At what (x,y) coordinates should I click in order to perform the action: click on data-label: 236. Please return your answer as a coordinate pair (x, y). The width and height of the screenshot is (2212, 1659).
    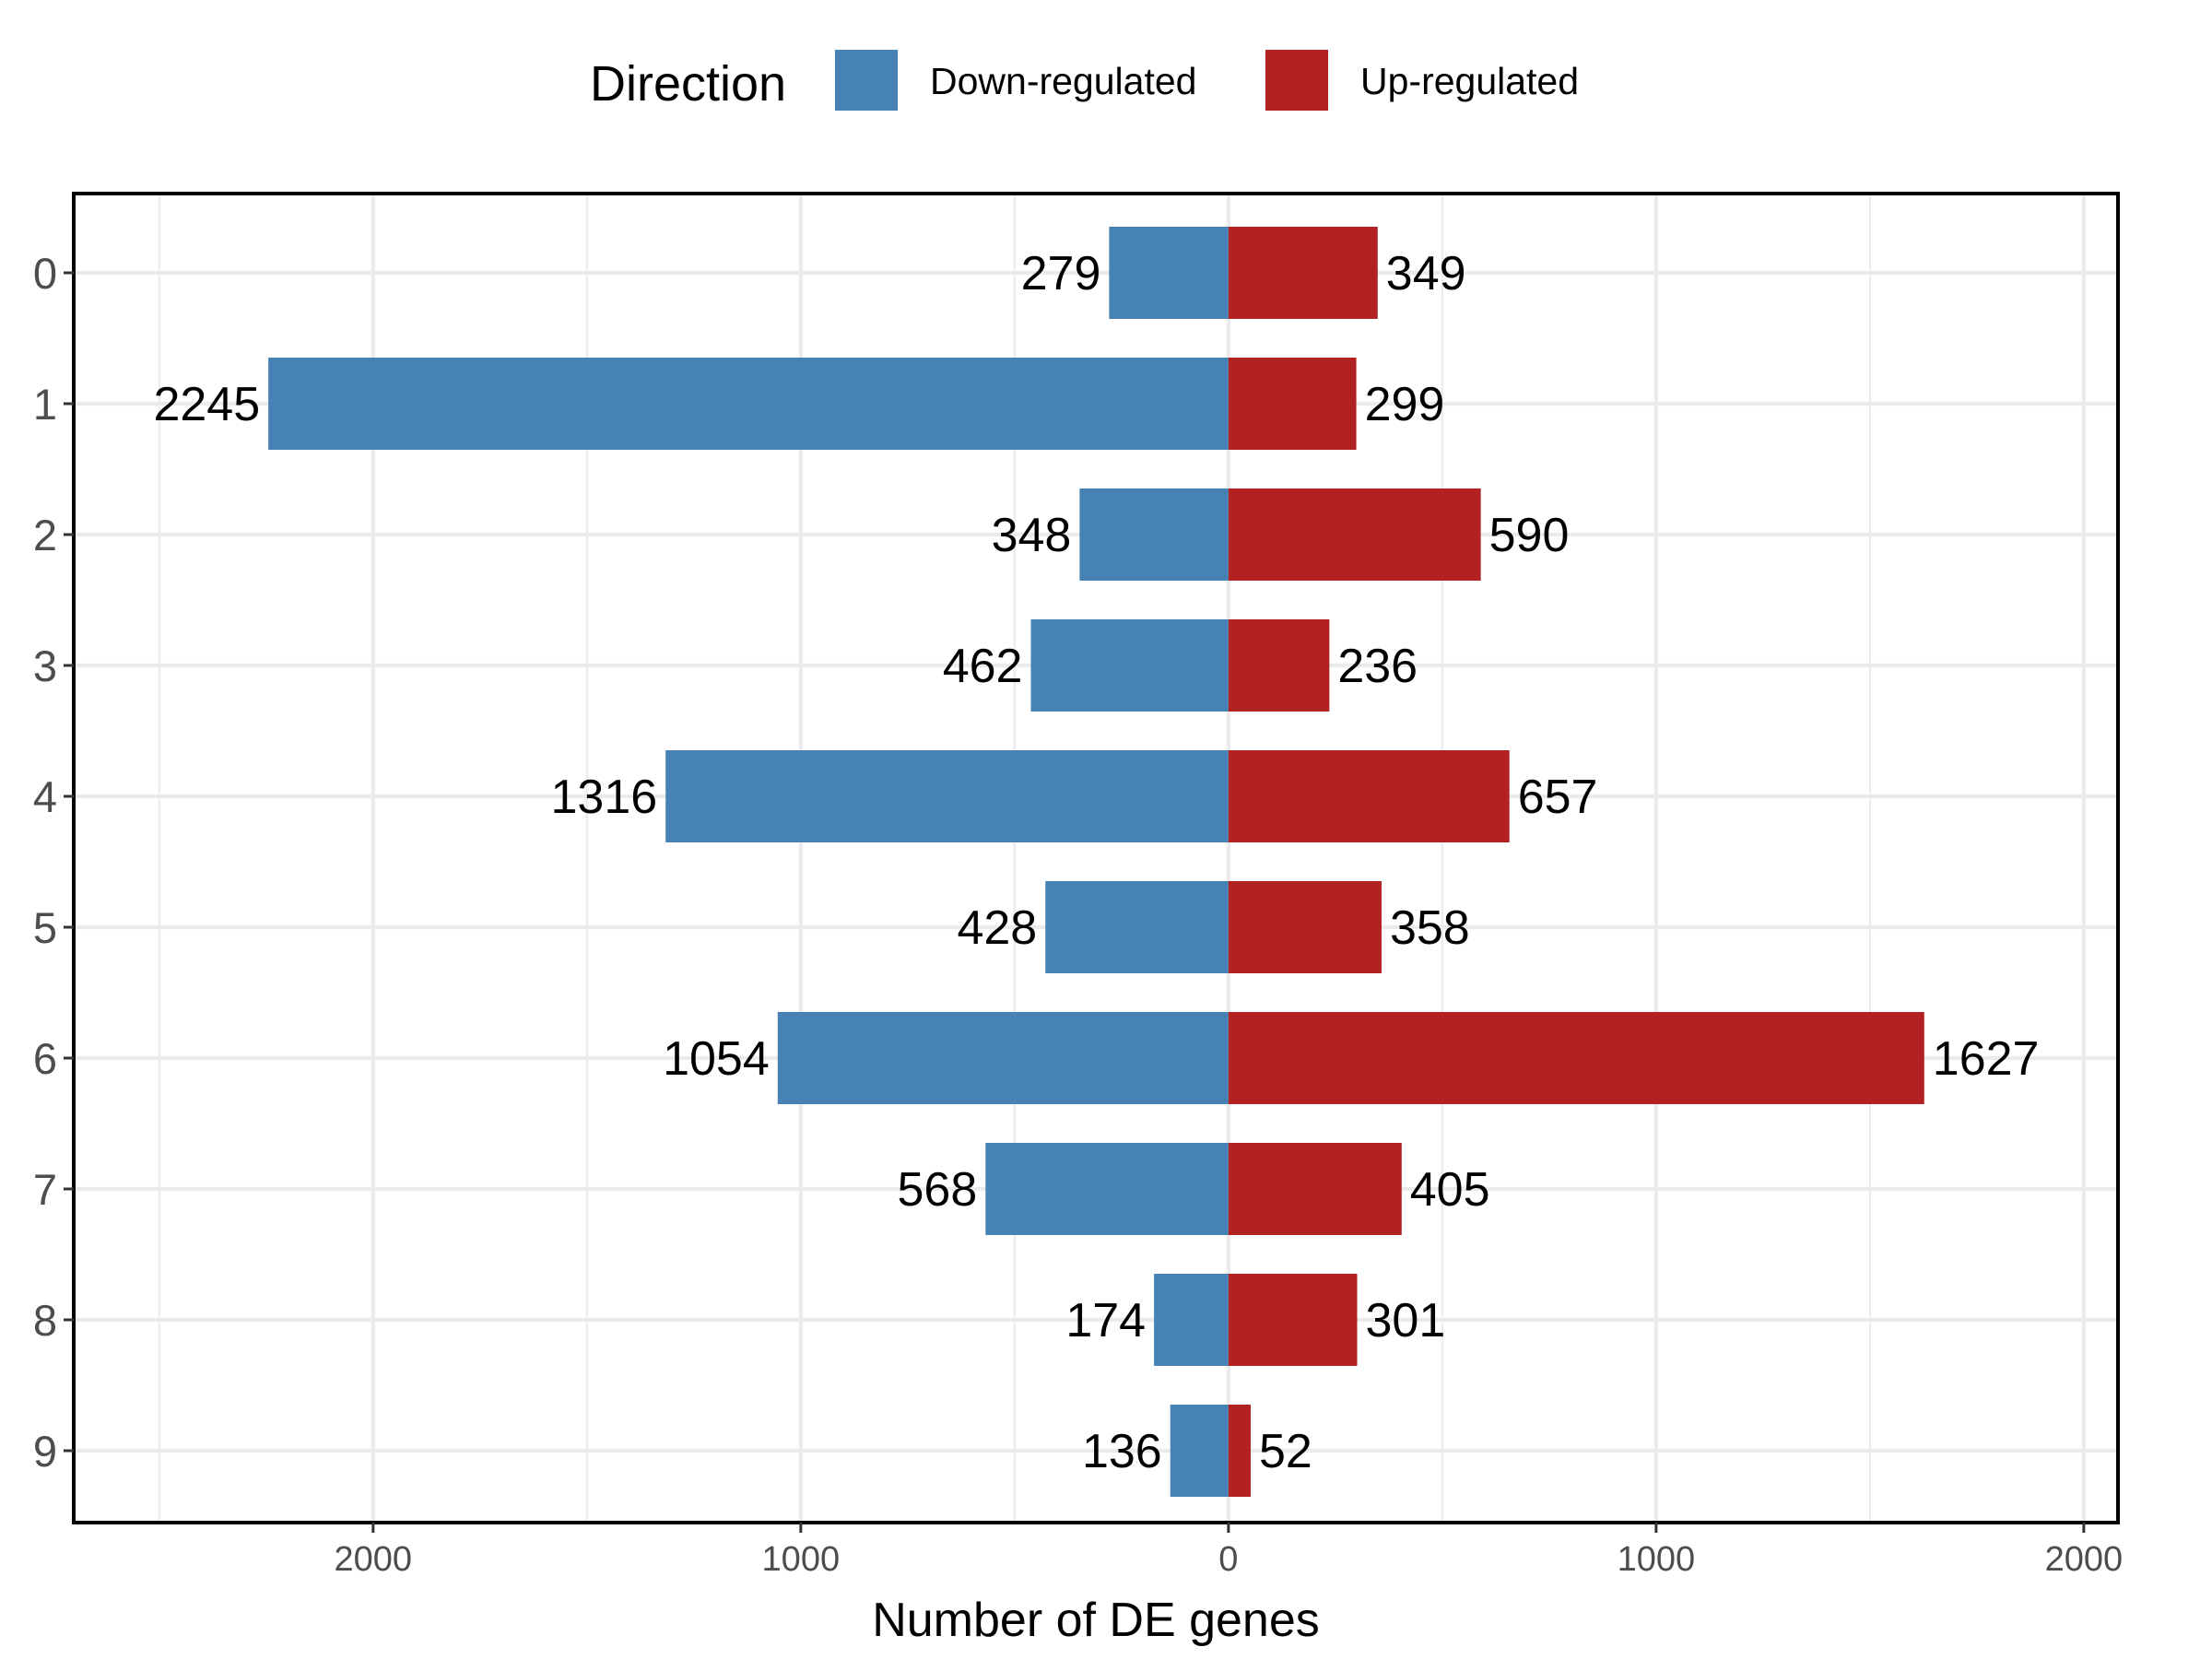
    Looking at the image, I should click on (1377, 666).